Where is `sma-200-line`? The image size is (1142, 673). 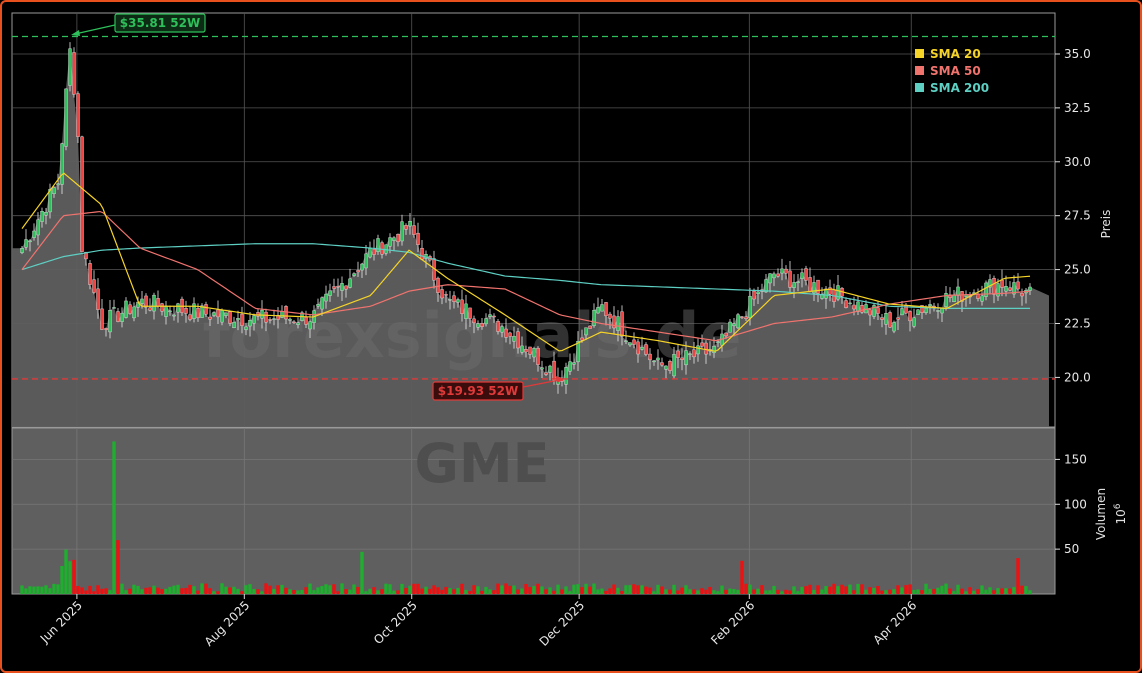 sma-200-line is located at coordinates (525, 276).